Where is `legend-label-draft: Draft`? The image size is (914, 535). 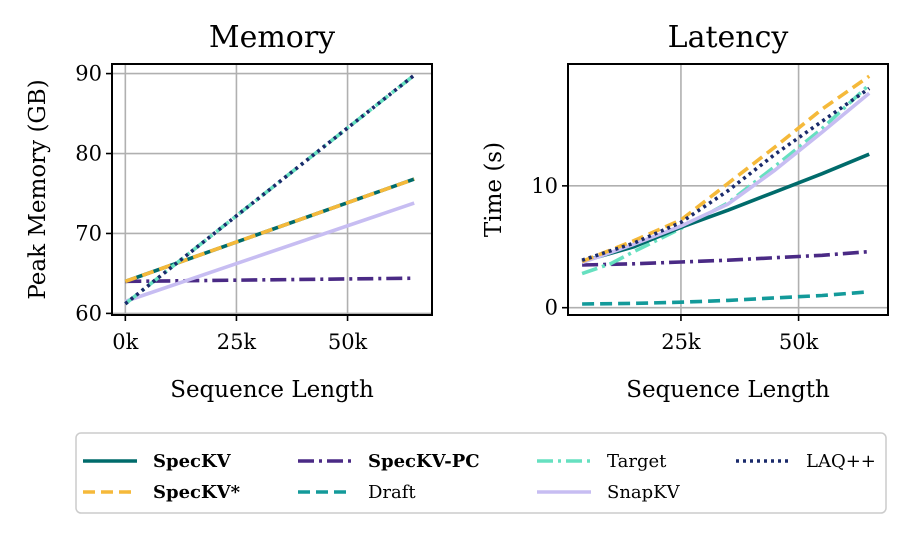
legend-label-draft: Draft is located at coordinates (392, 492).